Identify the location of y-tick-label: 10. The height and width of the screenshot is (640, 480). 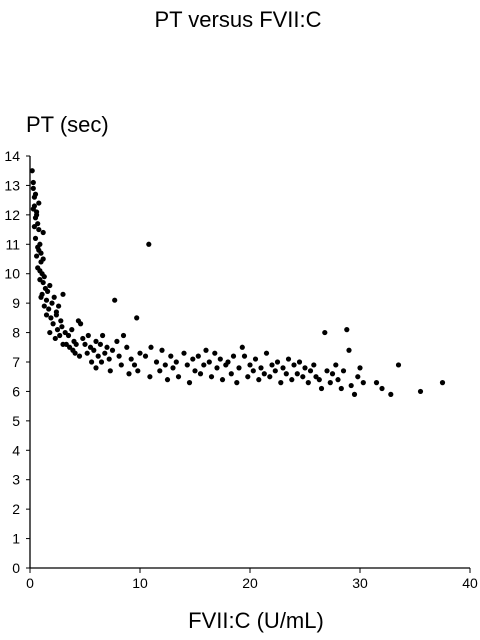
(12, 274).